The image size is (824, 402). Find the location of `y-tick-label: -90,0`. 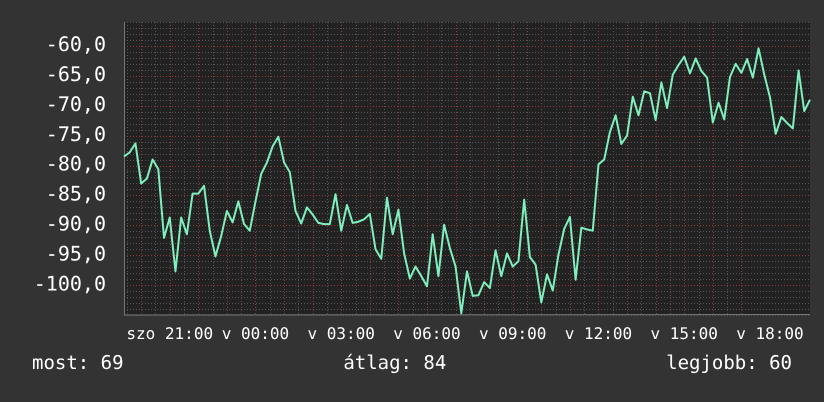

y-tick-label: -90,0 is located at coordinates (76, 224).